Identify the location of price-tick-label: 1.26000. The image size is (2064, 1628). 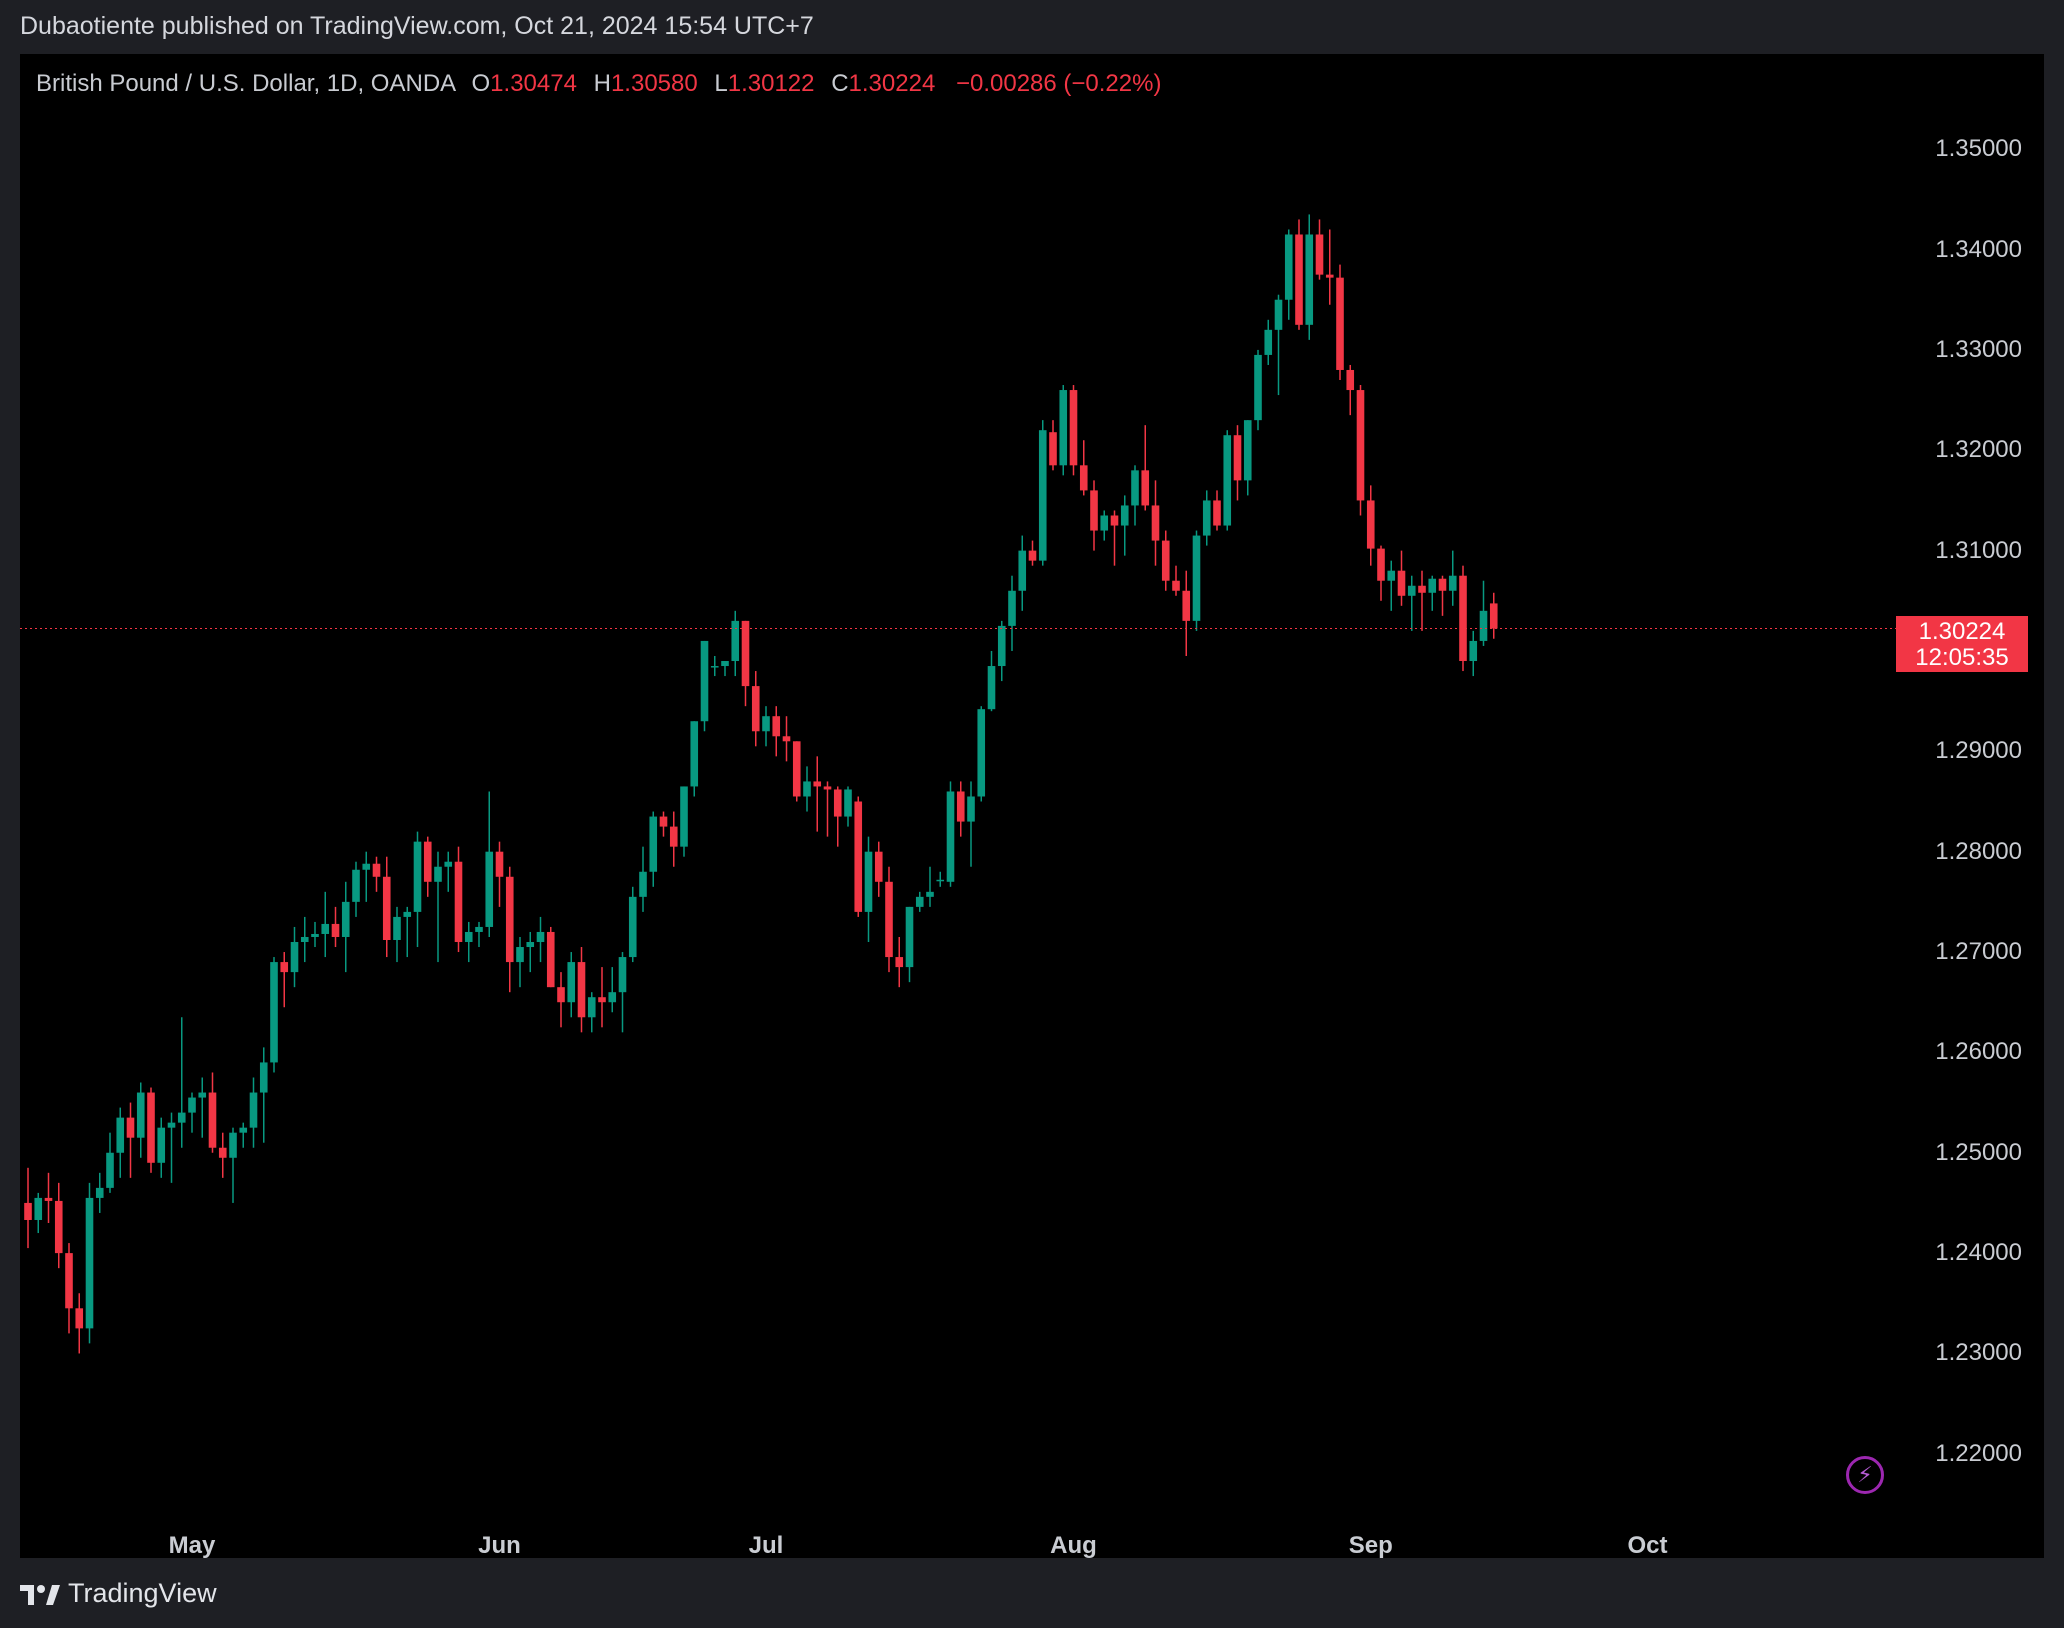
(1978, 1052).